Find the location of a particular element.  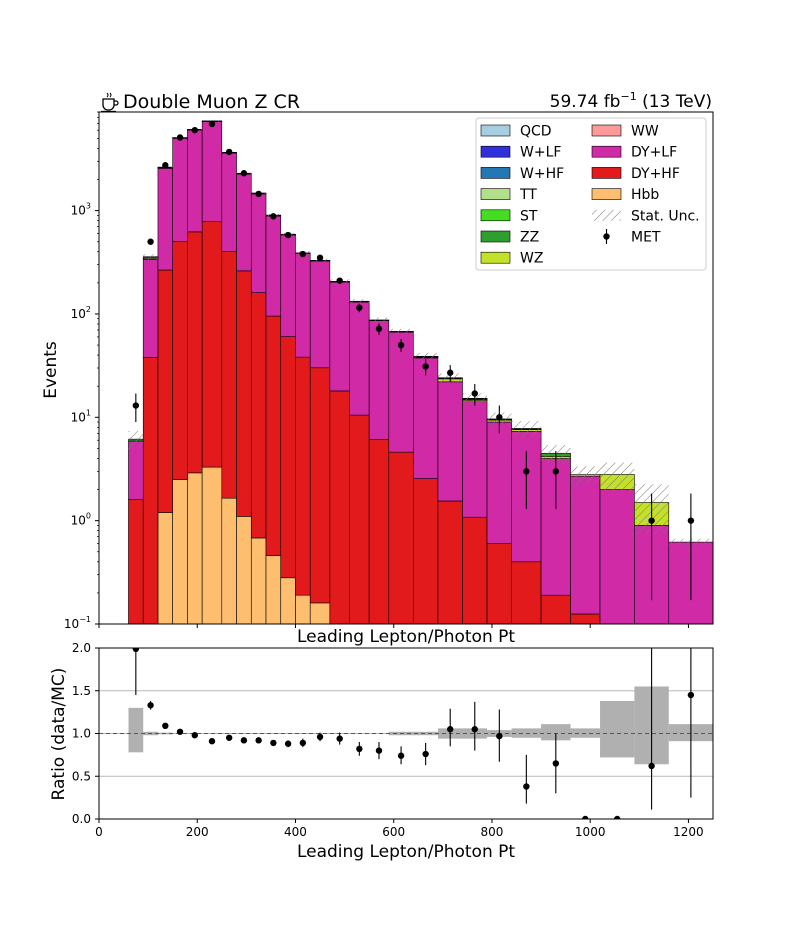

legend-label-dy-lf: DY+LF is located at coordinates (654, 153).